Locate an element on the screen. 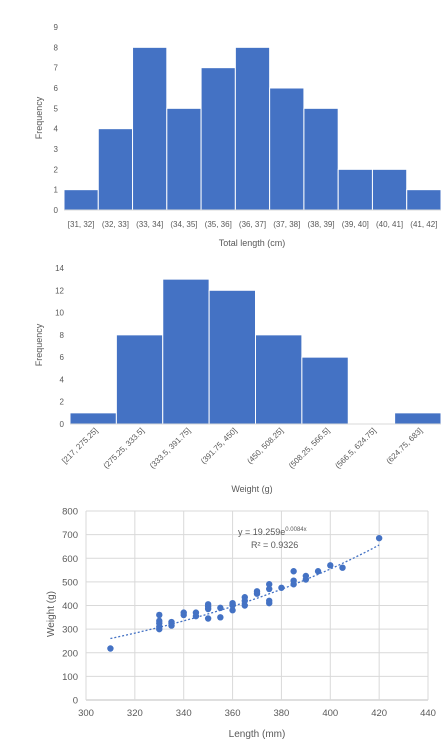  trendline-equation: y = 19.259e0.0084x is located at coordinates (272, 532).